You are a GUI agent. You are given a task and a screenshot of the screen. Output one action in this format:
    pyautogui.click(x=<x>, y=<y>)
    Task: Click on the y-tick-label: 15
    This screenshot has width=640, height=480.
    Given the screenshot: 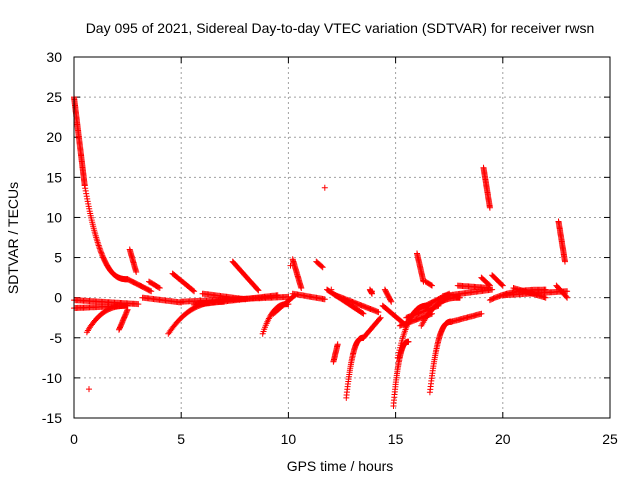 What is the action you would take?
    pyautogui.click(x=54, y=177)
    